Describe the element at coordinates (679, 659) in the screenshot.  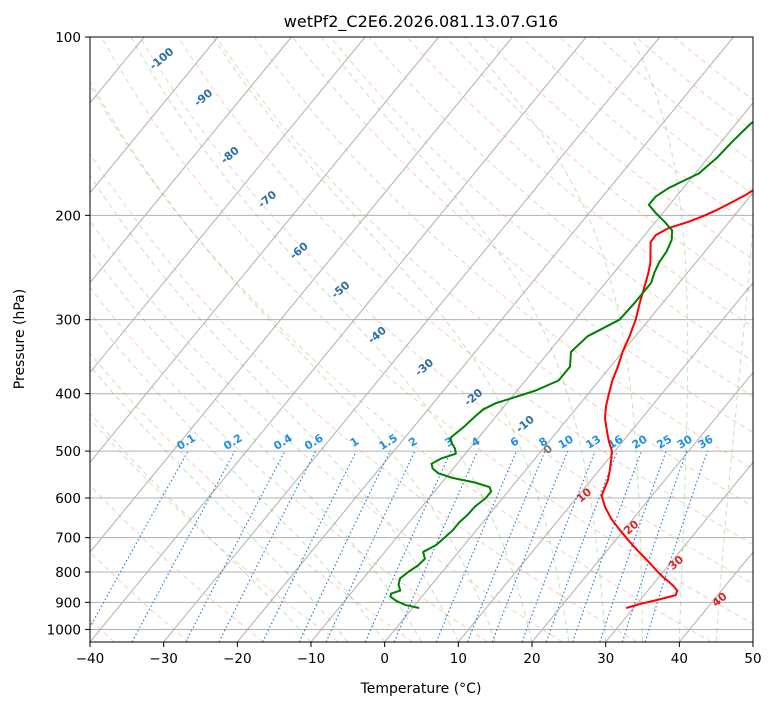
I see `x-tick-label: 40` at that location.